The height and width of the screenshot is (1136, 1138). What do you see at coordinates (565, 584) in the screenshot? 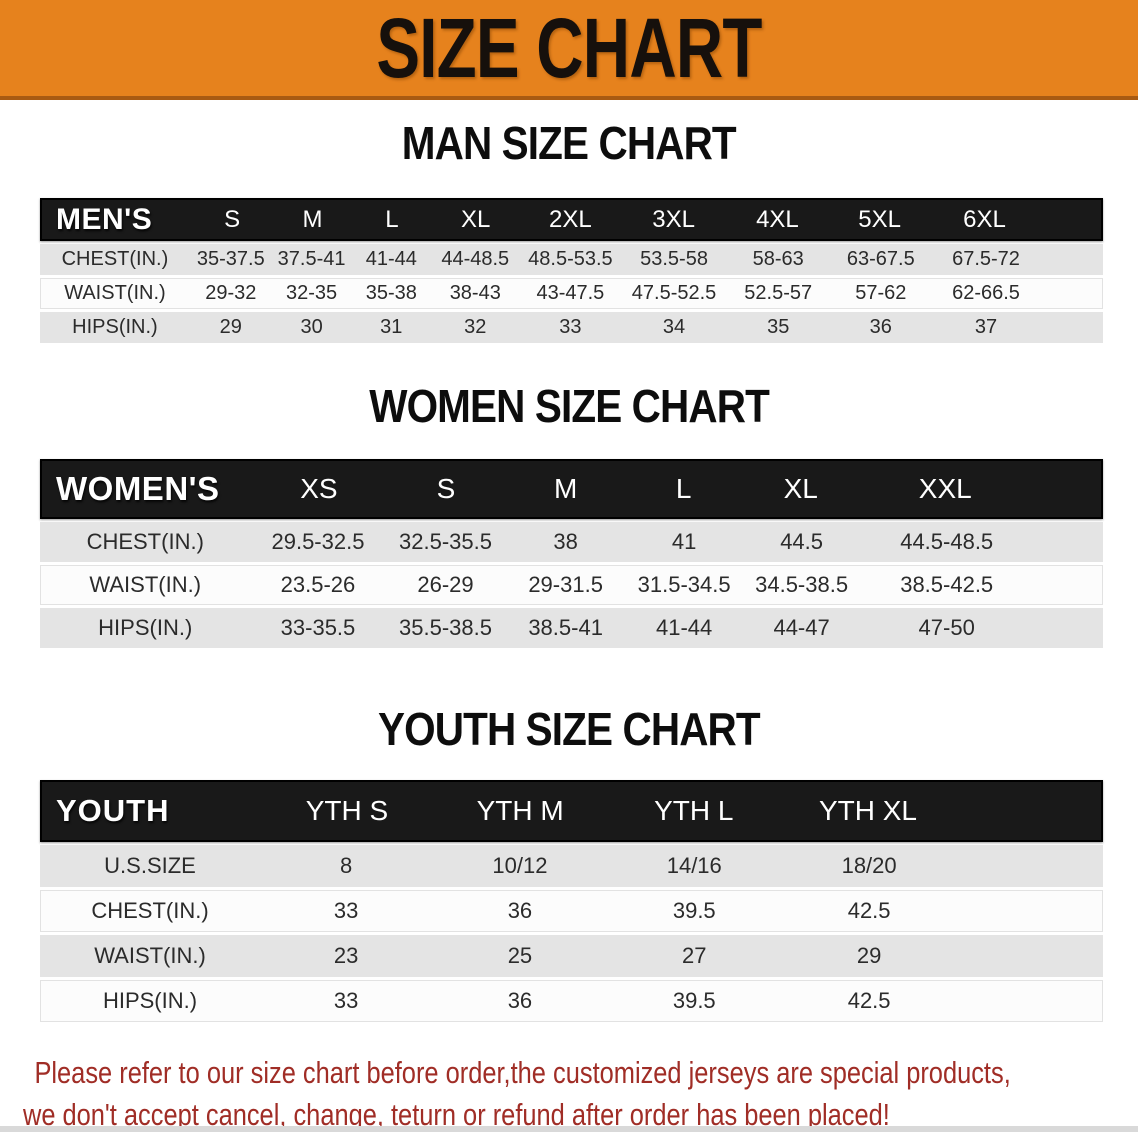
I see `size-value-cell: 29-31.5` at bounding box center [565, 584].